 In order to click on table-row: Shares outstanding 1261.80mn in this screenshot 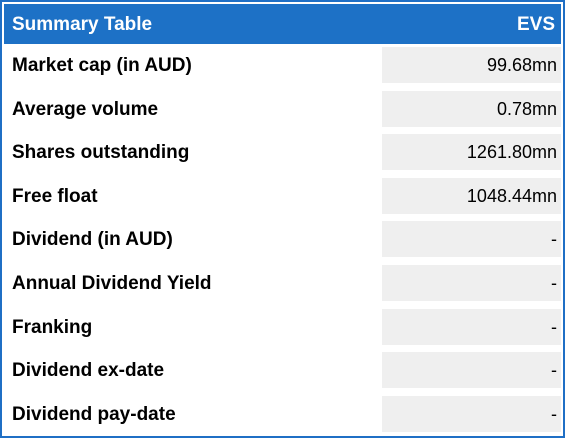, I will do `click(282, 152)`.